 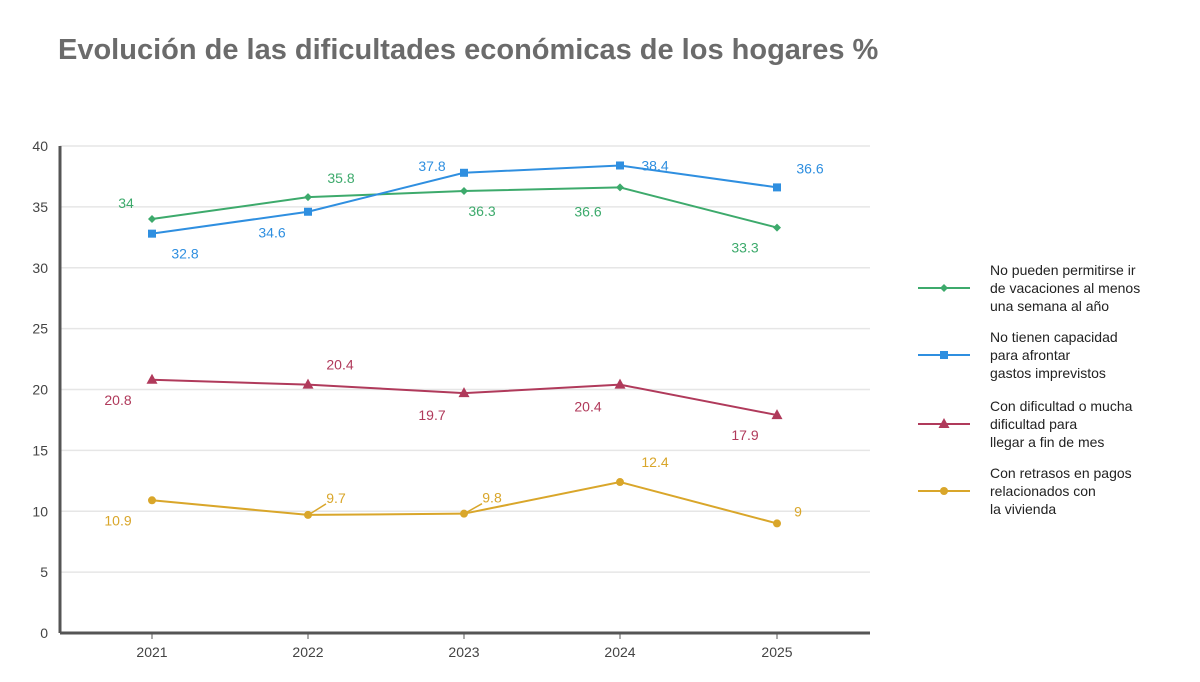 I want to click on data-label: 12.4, so click(x=654, y=462).